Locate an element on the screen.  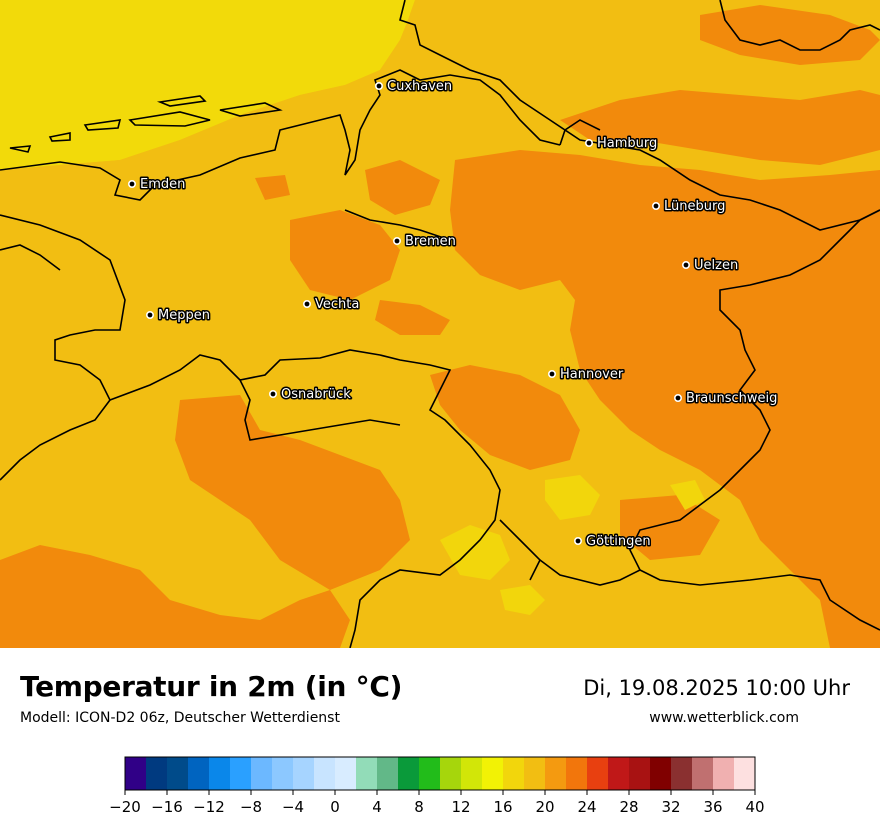
city-label: Meppen is located at coordinates (184, 315).